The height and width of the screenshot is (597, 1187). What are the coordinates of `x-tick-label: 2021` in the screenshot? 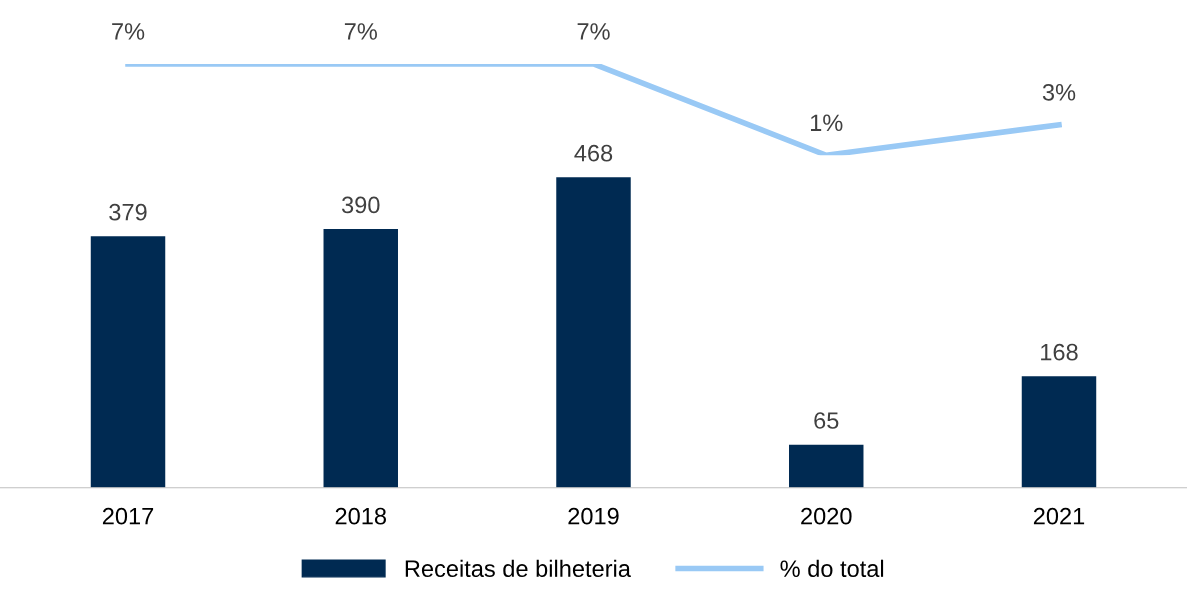 It's located at (1059, 516).